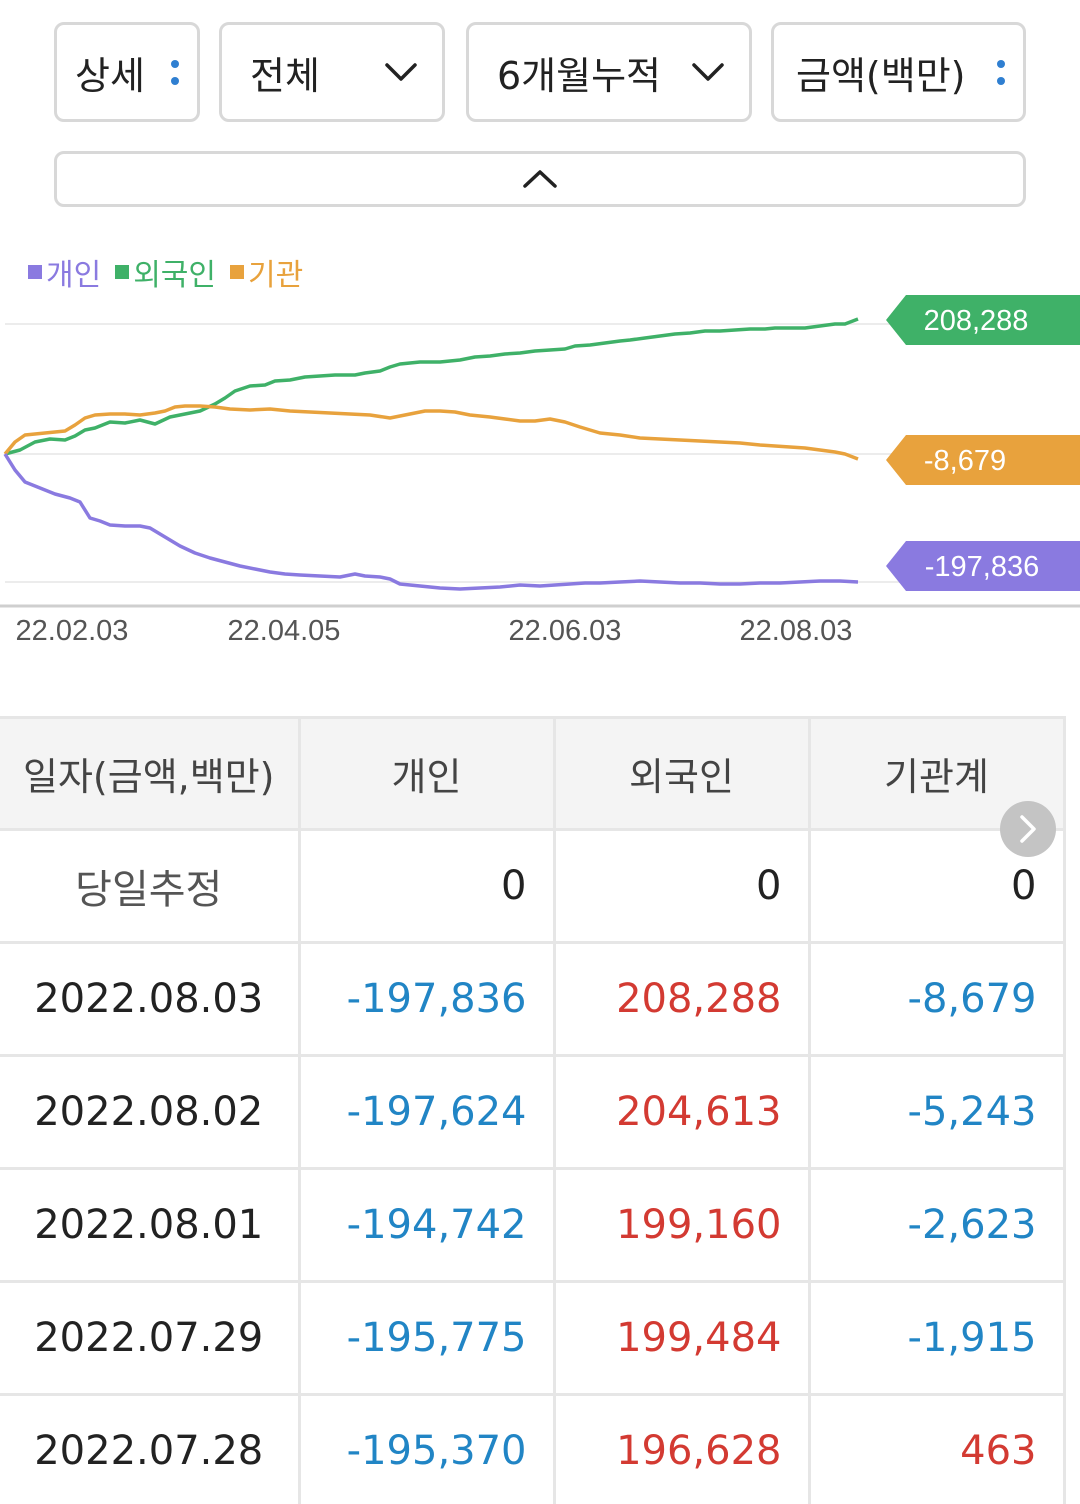 The height and width of the screenshot is (1504, 1080). I want to click on legend-item-institution: 기관, so click(266, 272).